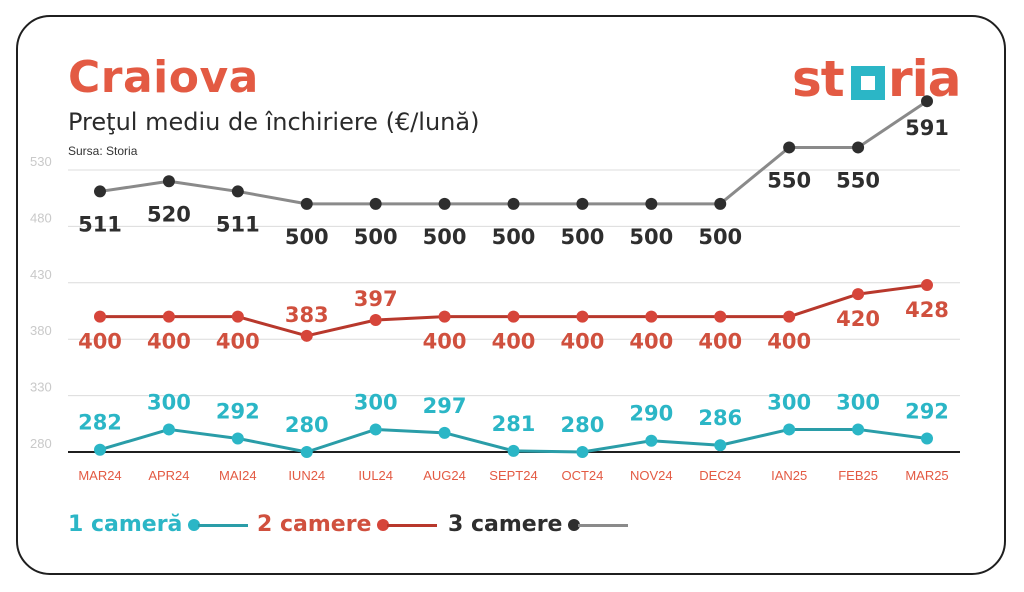  Describe the element at coordinates (314, 524) in the screenshot. I see `legend-label-2-camere: 2 camere` at that location.